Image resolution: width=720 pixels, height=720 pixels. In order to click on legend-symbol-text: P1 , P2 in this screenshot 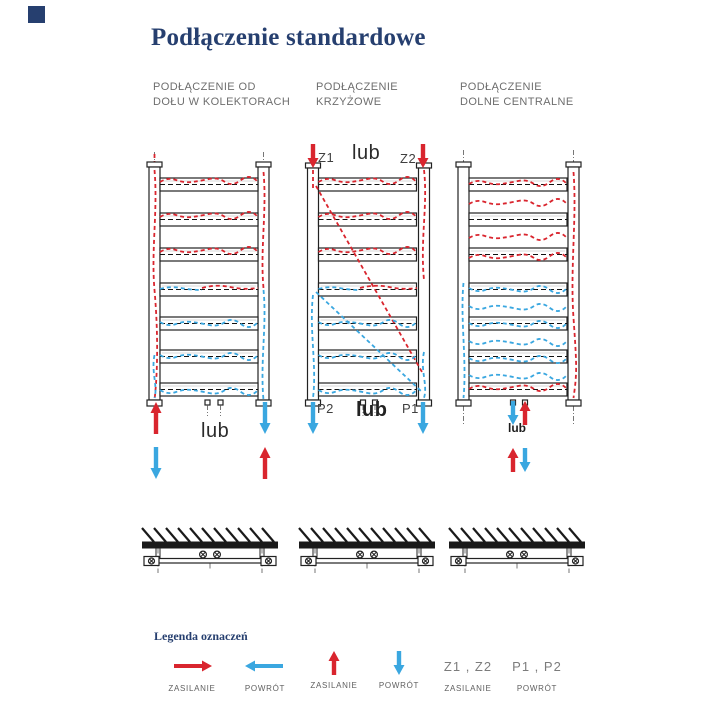, I will do `click(537, 666)`.